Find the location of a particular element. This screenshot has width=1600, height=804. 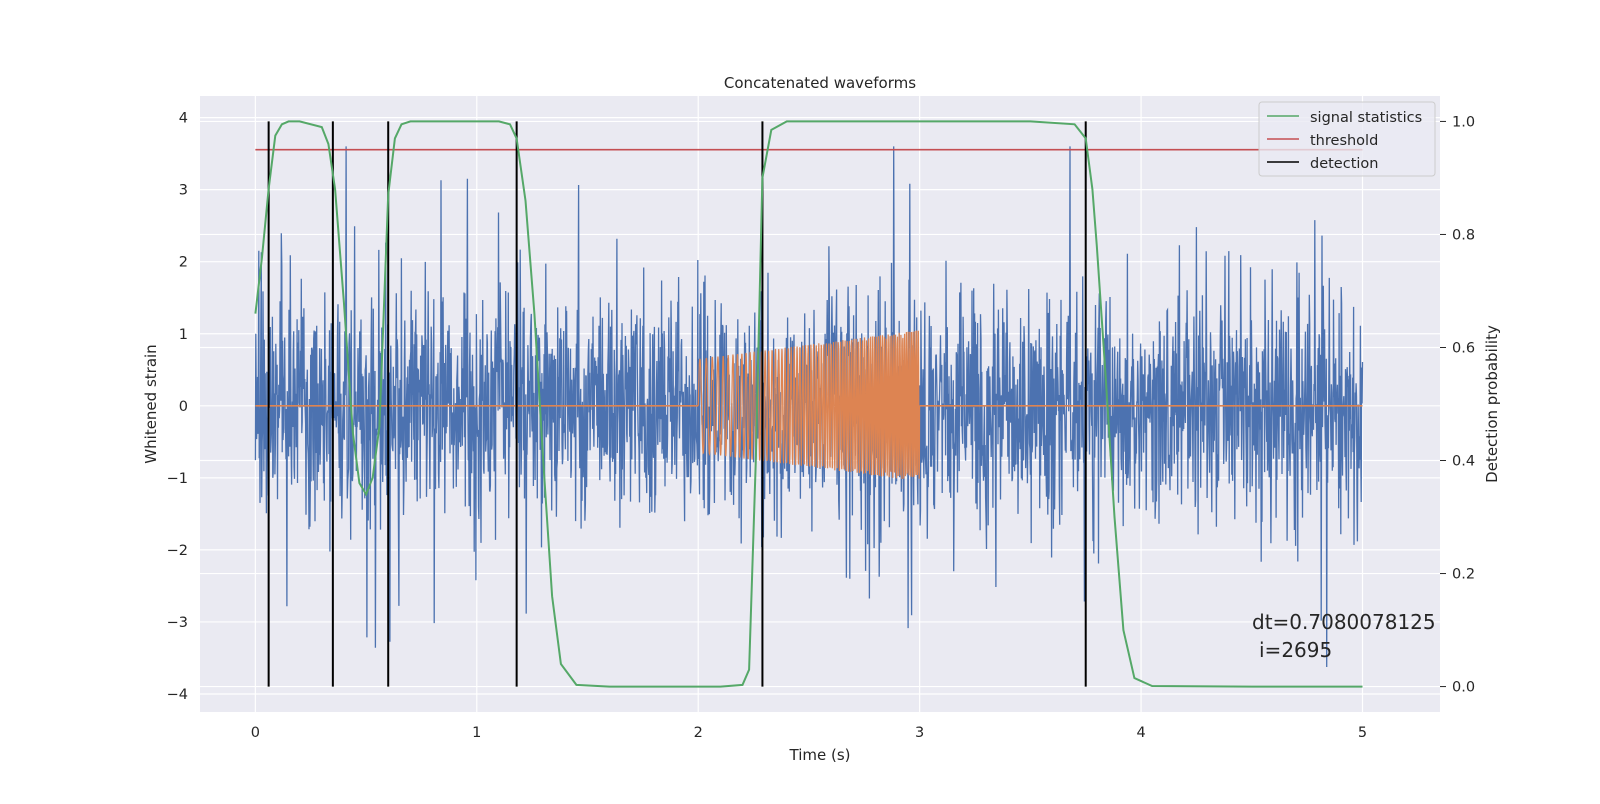

y-tick-label: 1 is located at coordinates (183, 335).